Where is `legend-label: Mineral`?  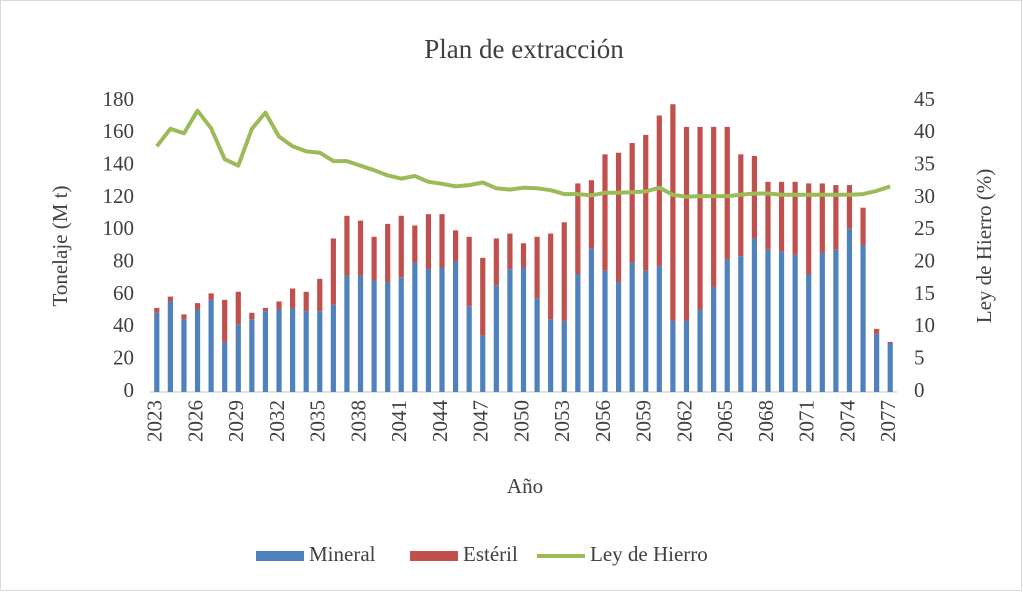
legend-label: Mineral is located at coordinates (342, 554).